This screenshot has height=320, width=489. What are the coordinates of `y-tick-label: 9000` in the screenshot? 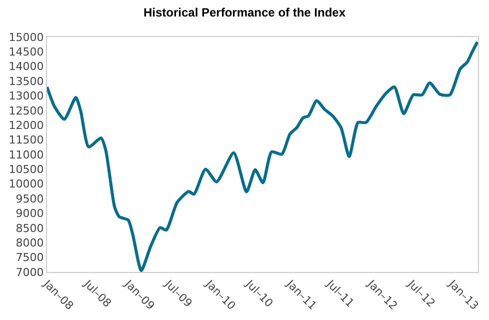 It's located at (30, 213).